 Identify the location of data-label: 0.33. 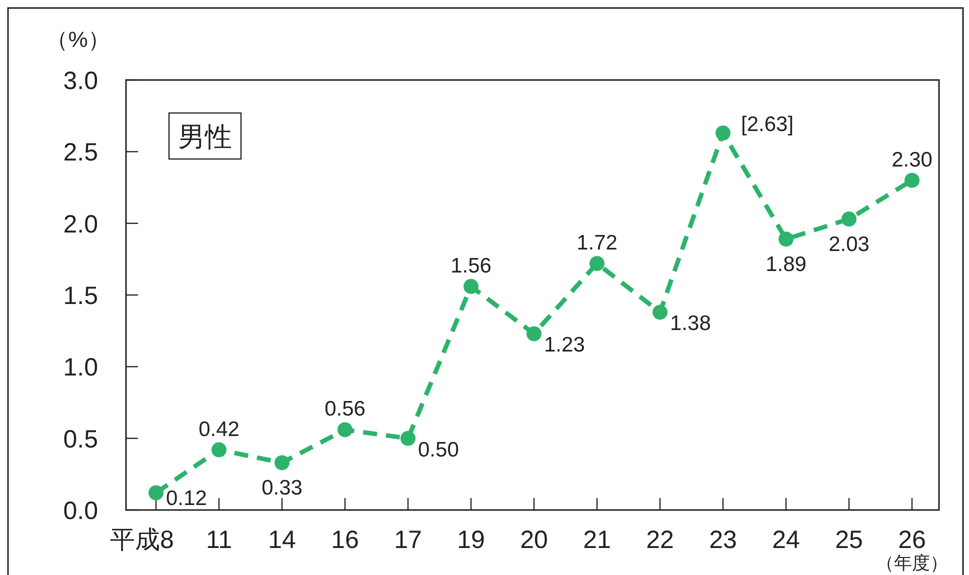
(282, 488).